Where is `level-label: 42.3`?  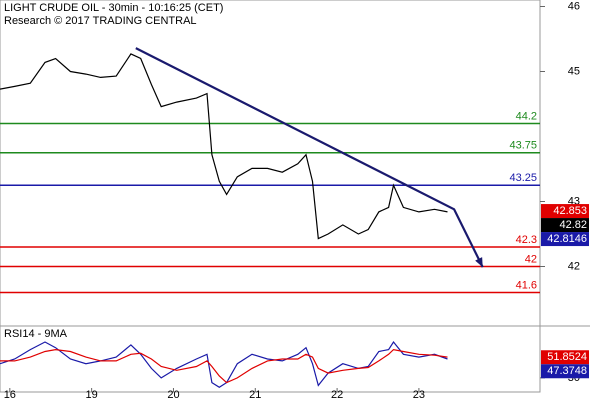
level-label: 42.3 is located at coordinates (526, 240).